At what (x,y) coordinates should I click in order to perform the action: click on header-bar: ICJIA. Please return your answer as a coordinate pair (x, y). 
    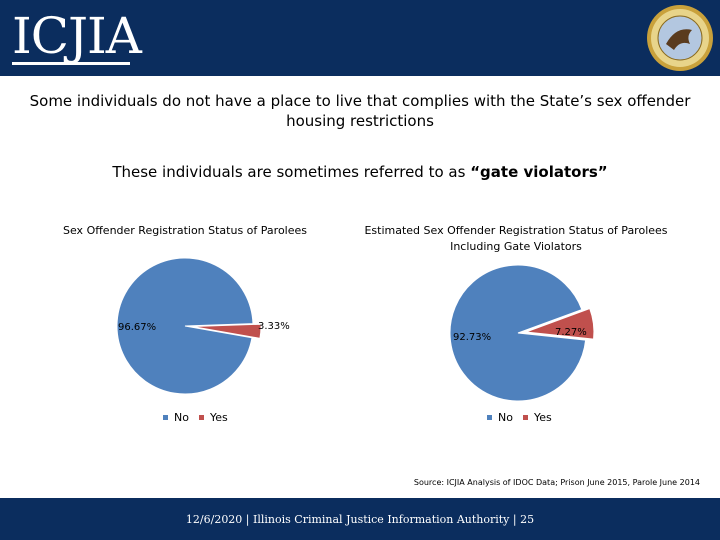
    Looking at the image, I should click on (360, 38).